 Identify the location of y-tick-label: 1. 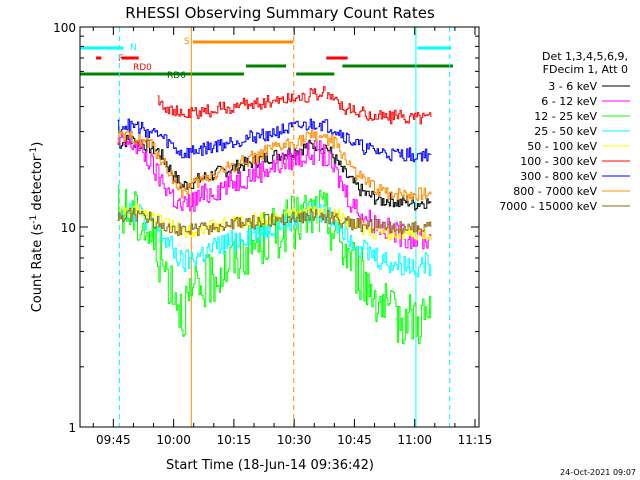
(72, 428).